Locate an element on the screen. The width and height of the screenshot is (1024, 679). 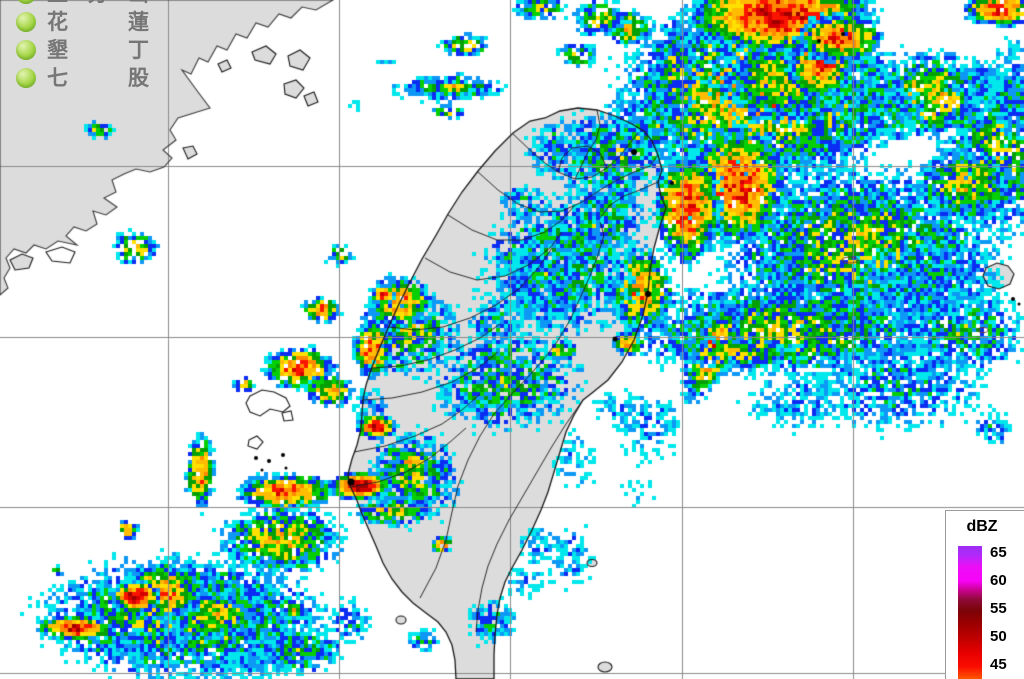
legend-row: 七股 is located at coordinates (82, 78).